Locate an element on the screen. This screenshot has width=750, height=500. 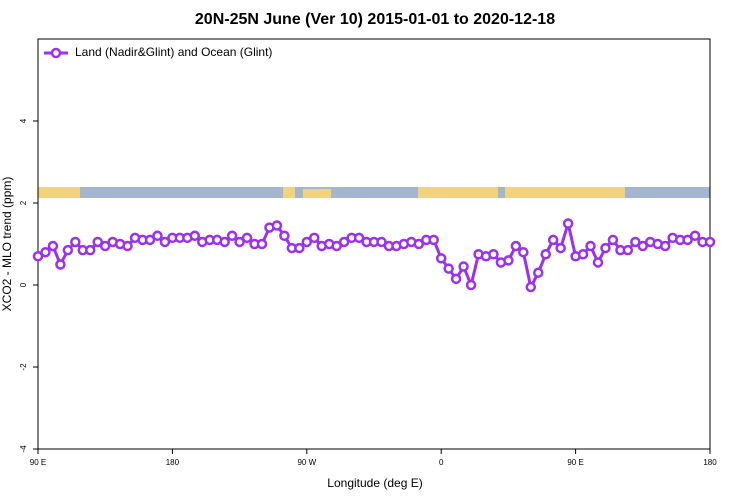
series is located at coordinates (374, 255).